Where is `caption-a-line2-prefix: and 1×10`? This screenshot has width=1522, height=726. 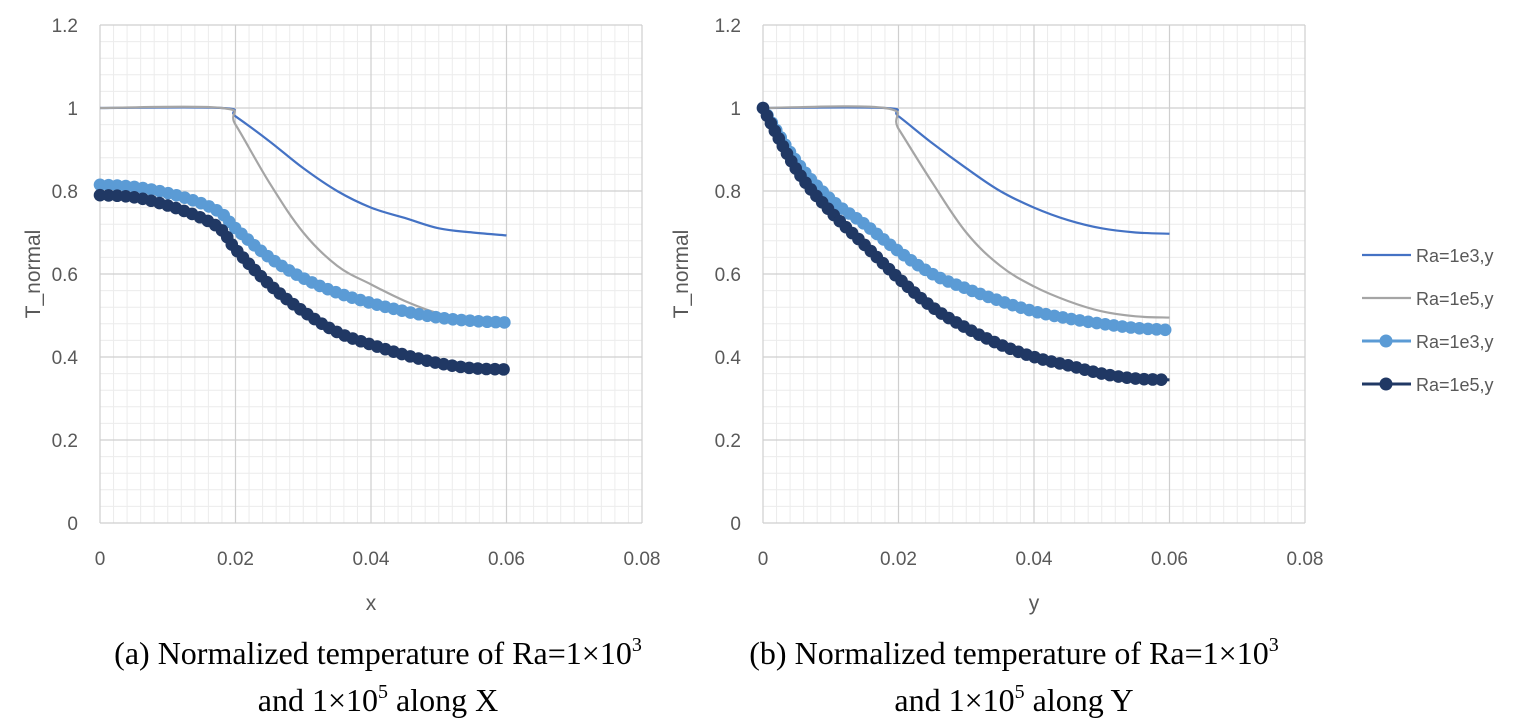 caption-a-line2-prefix: and 1×10 is located at coordinates (318, 700).